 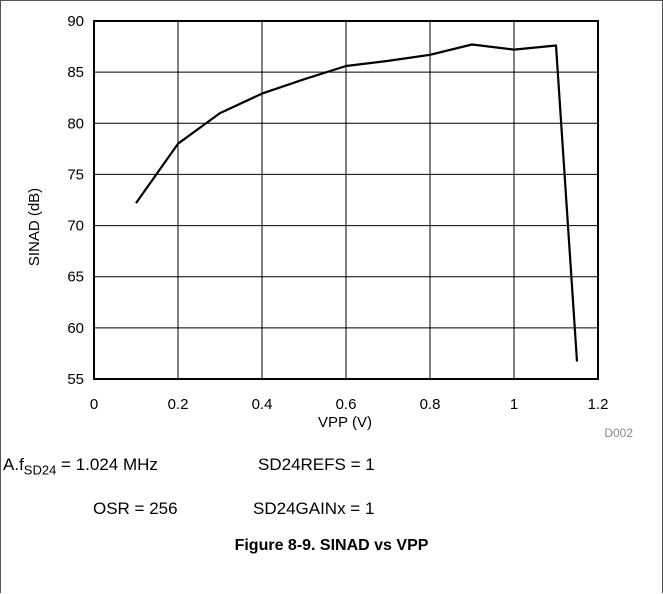 What do you see at coordinates (75, 174) in the screenshot?
I see `y-tick-label: 75` at bounding box center [75, 174].